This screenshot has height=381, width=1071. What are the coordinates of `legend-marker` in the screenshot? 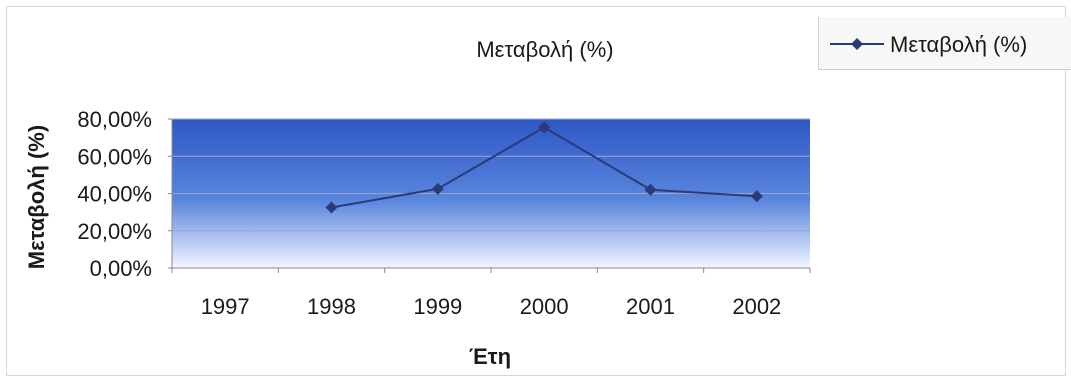 It's located at (857, 44).